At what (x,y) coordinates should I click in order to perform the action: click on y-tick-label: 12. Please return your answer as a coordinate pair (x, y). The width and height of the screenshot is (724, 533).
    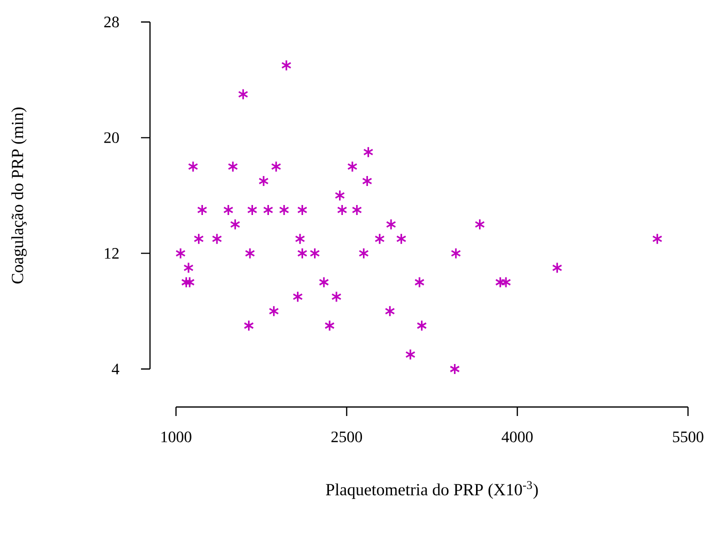
    Looking at the image, I should click on (111, 253).